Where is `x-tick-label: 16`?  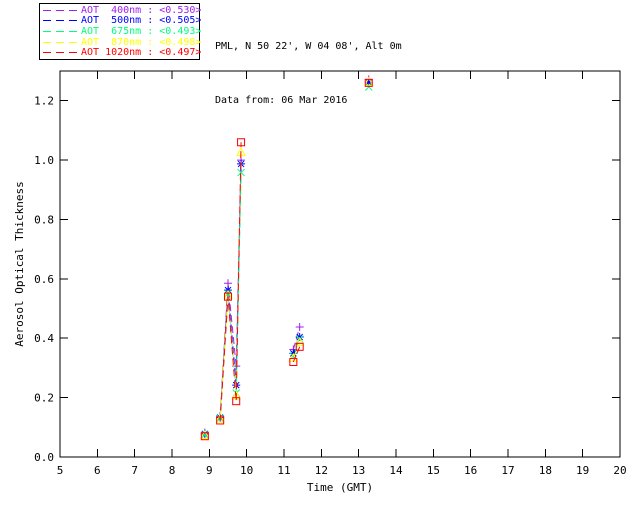
x-tick-label: 16 is located at coordinates (470, 470).